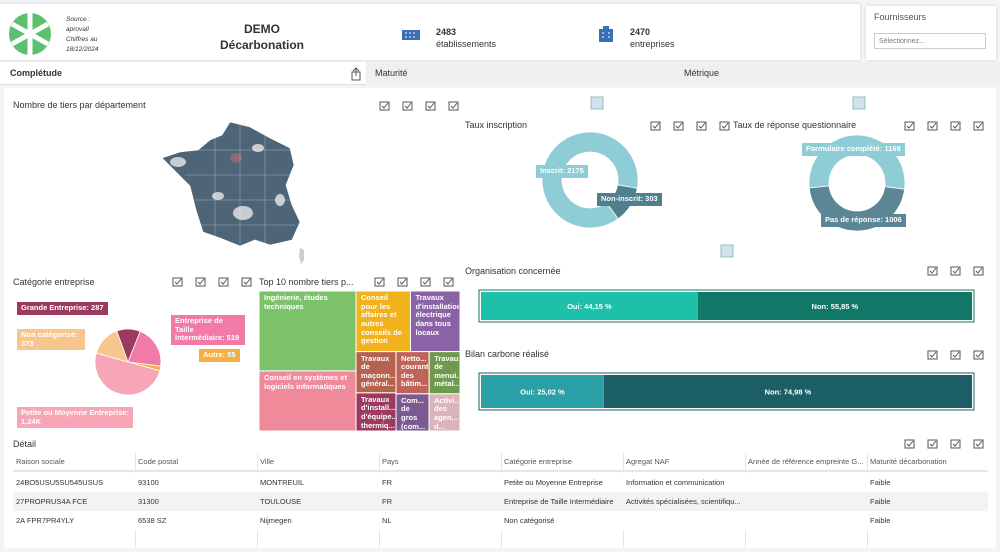 This screenshot has height=552, width=1000. What do you see at coordinates (391, 73) in the screenshot?
I see `tab: Maturité` at bounding box center [391, 73].